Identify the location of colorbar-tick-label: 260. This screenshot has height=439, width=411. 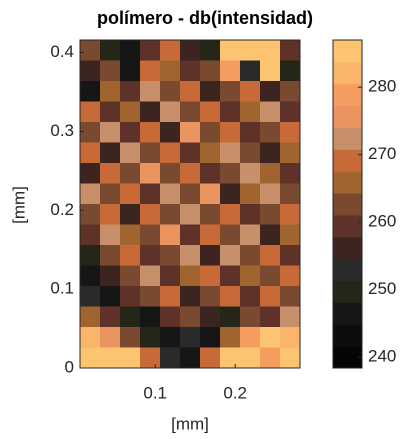
(382, 221).